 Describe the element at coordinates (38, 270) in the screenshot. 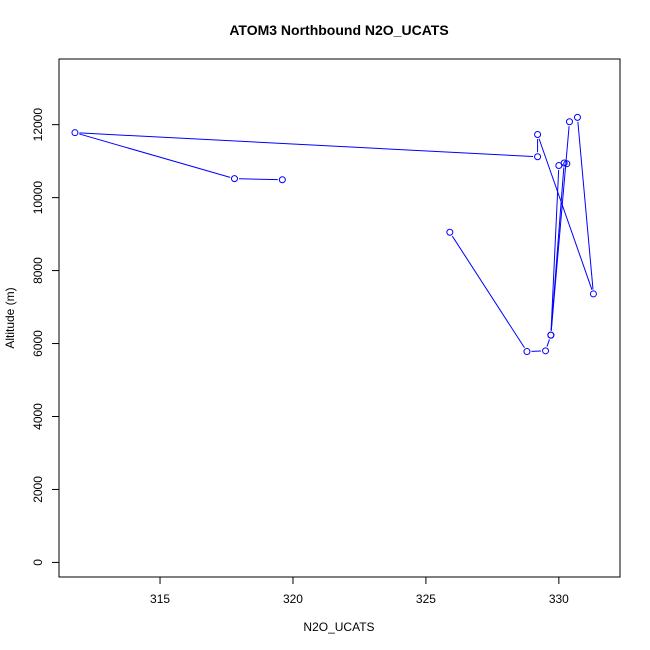

I see `y-tick-label: 8000` at that location.